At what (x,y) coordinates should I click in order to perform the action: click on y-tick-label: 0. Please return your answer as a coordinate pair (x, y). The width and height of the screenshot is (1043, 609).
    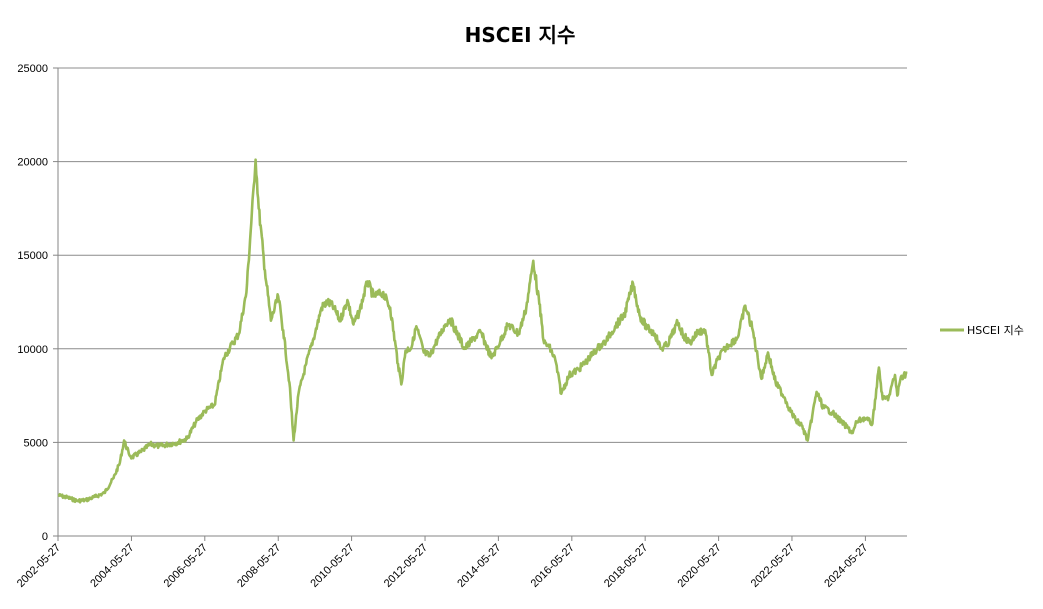
    Looking at the image, I should click on (45, 537).